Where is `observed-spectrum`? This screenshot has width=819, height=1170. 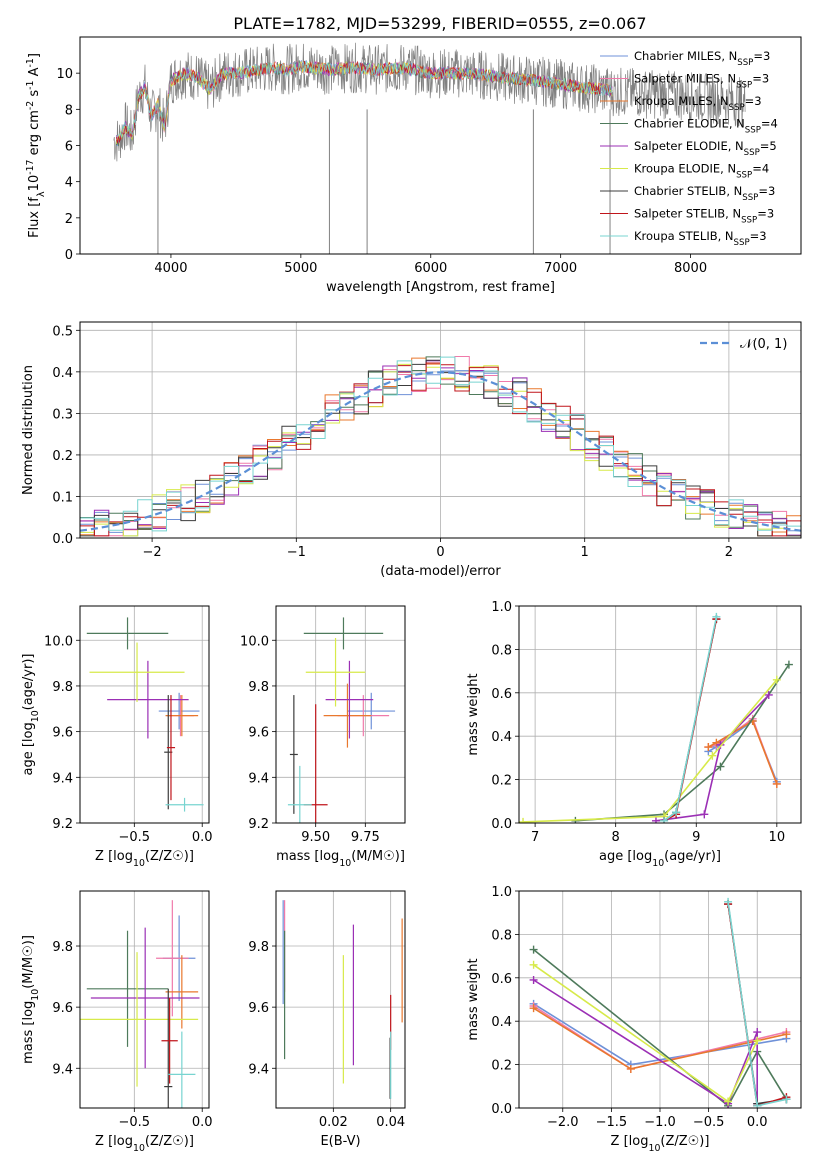 observed-spectrum is located at coordinates (429, 102).